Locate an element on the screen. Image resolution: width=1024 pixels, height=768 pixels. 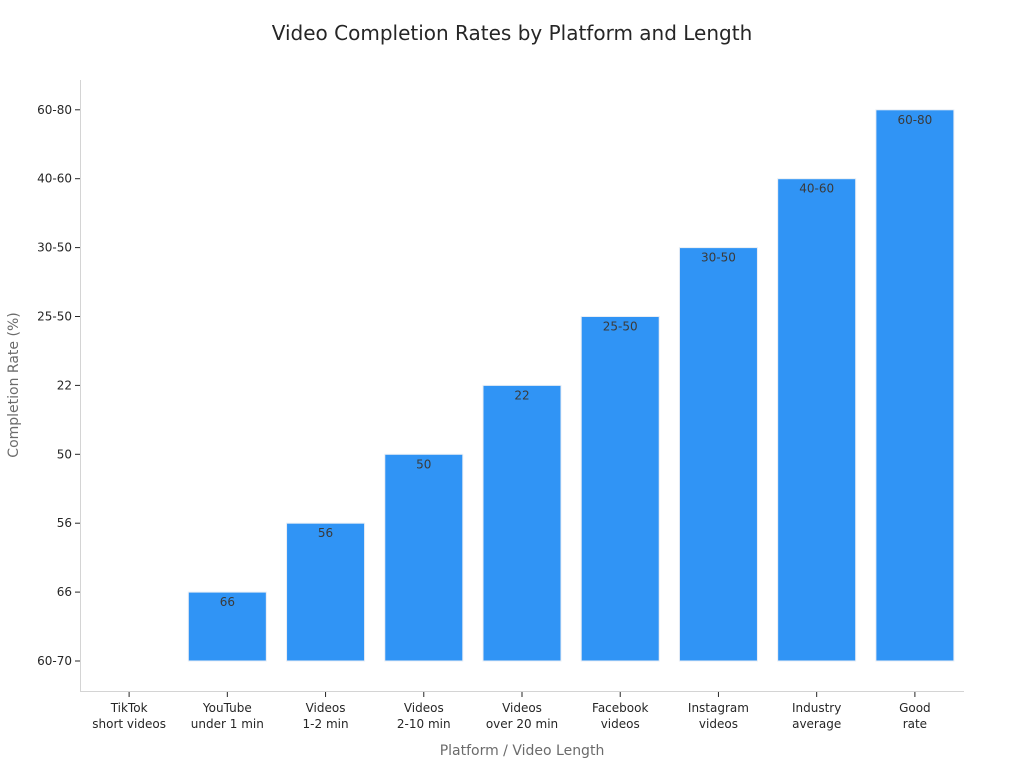
x-tick-label-line: Industry is located at coordinates (816, 708).